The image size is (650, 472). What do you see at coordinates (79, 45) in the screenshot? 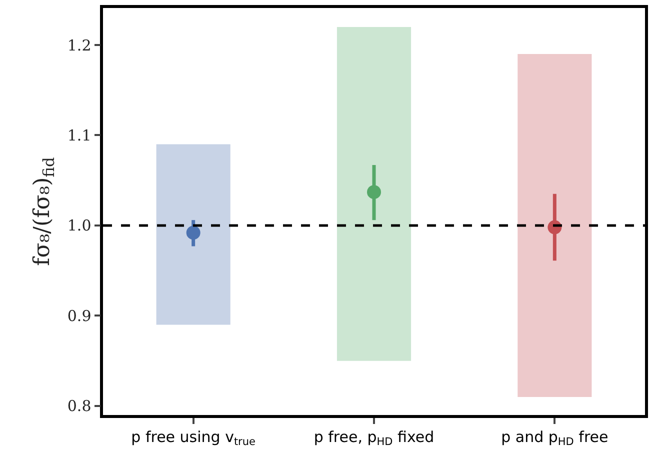
I see `y-tick-label: 1.2` at bounding box center [79, 45].